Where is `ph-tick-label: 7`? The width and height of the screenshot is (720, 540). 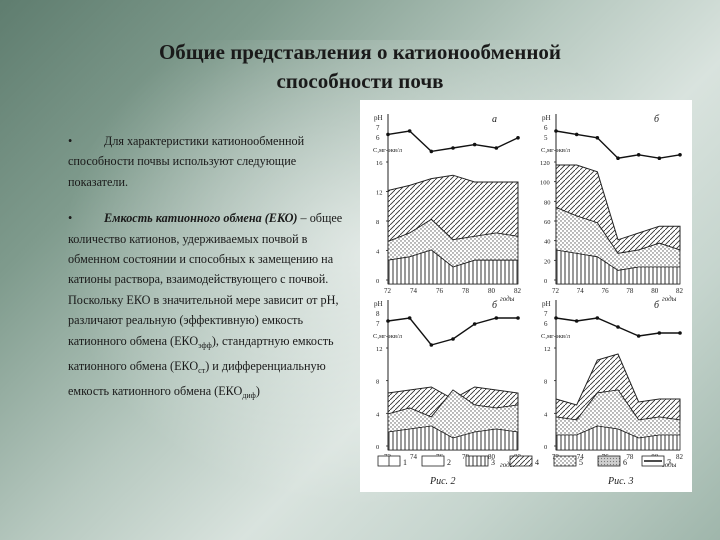
ph-tick-label: 7 is located at coordinates (546, 314).